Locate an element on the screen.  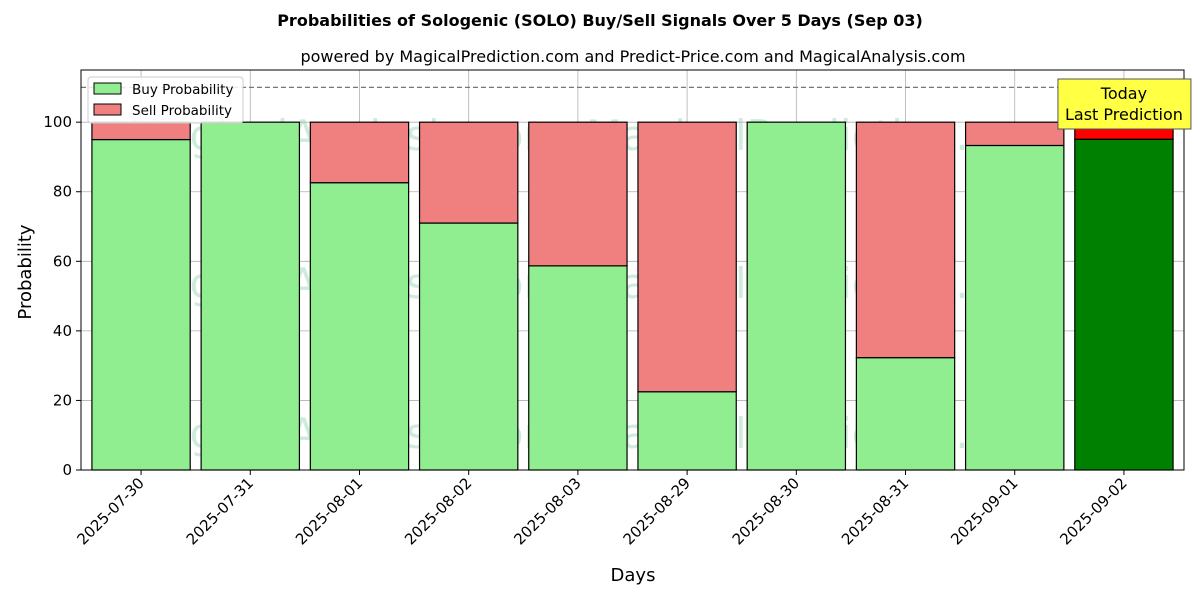
x-tick-label: 2025-08-29 is located at coordinates (657, 511).